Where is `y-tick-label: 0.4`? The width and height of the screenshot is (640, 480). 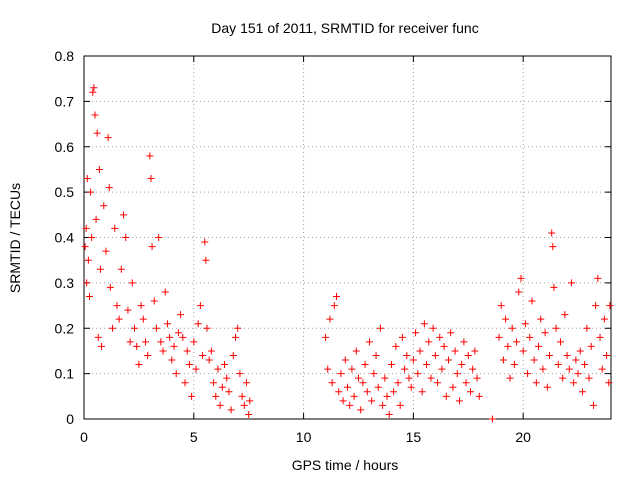 y-tick-label: 0.4 is located at coordinates (65, 238).